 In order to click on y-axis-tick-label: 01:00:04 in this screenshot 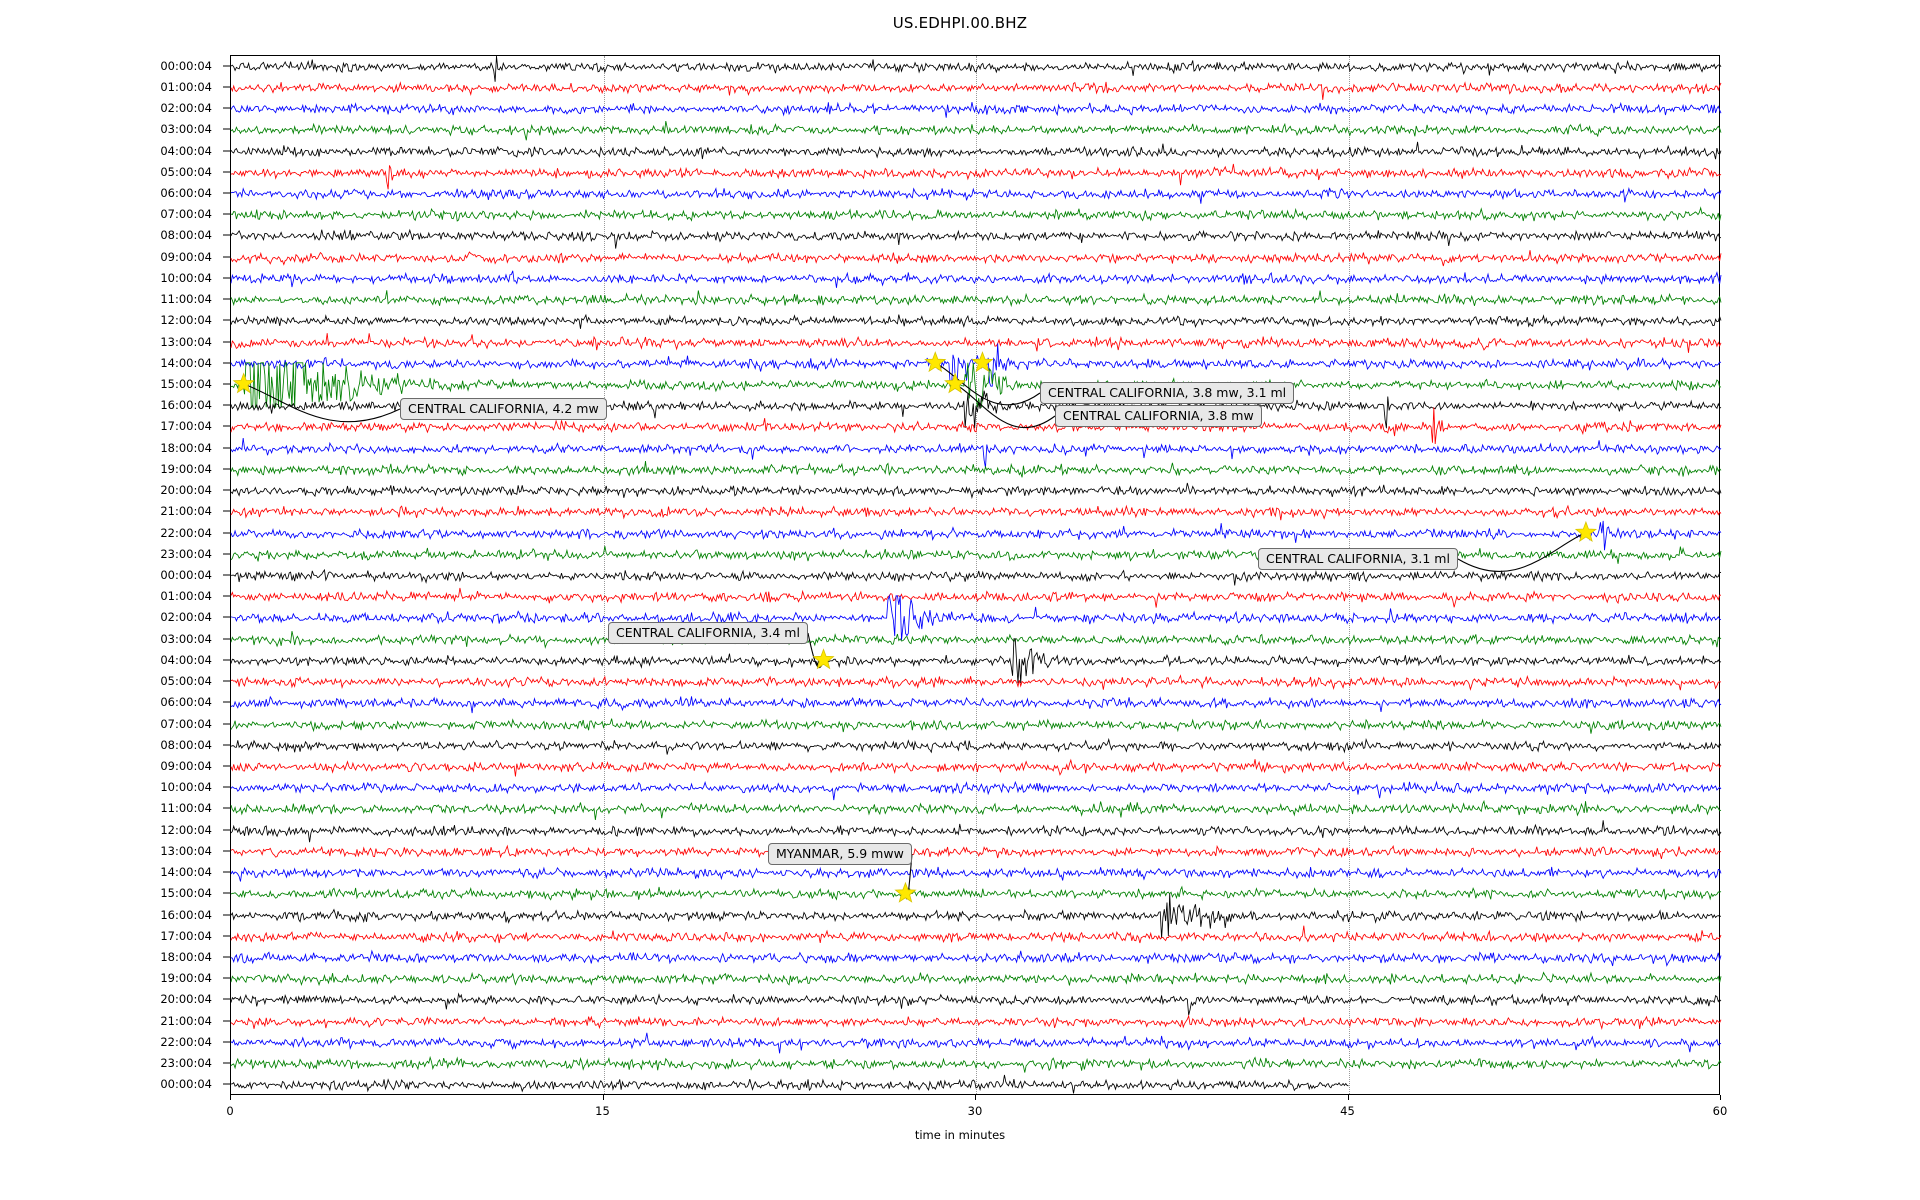, I will do `click(186, 86)`.